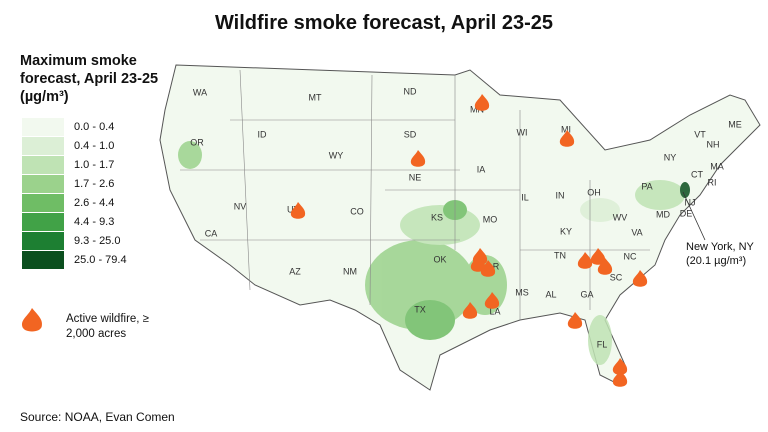  I want to click on state-label: CO, so click(357, 211).